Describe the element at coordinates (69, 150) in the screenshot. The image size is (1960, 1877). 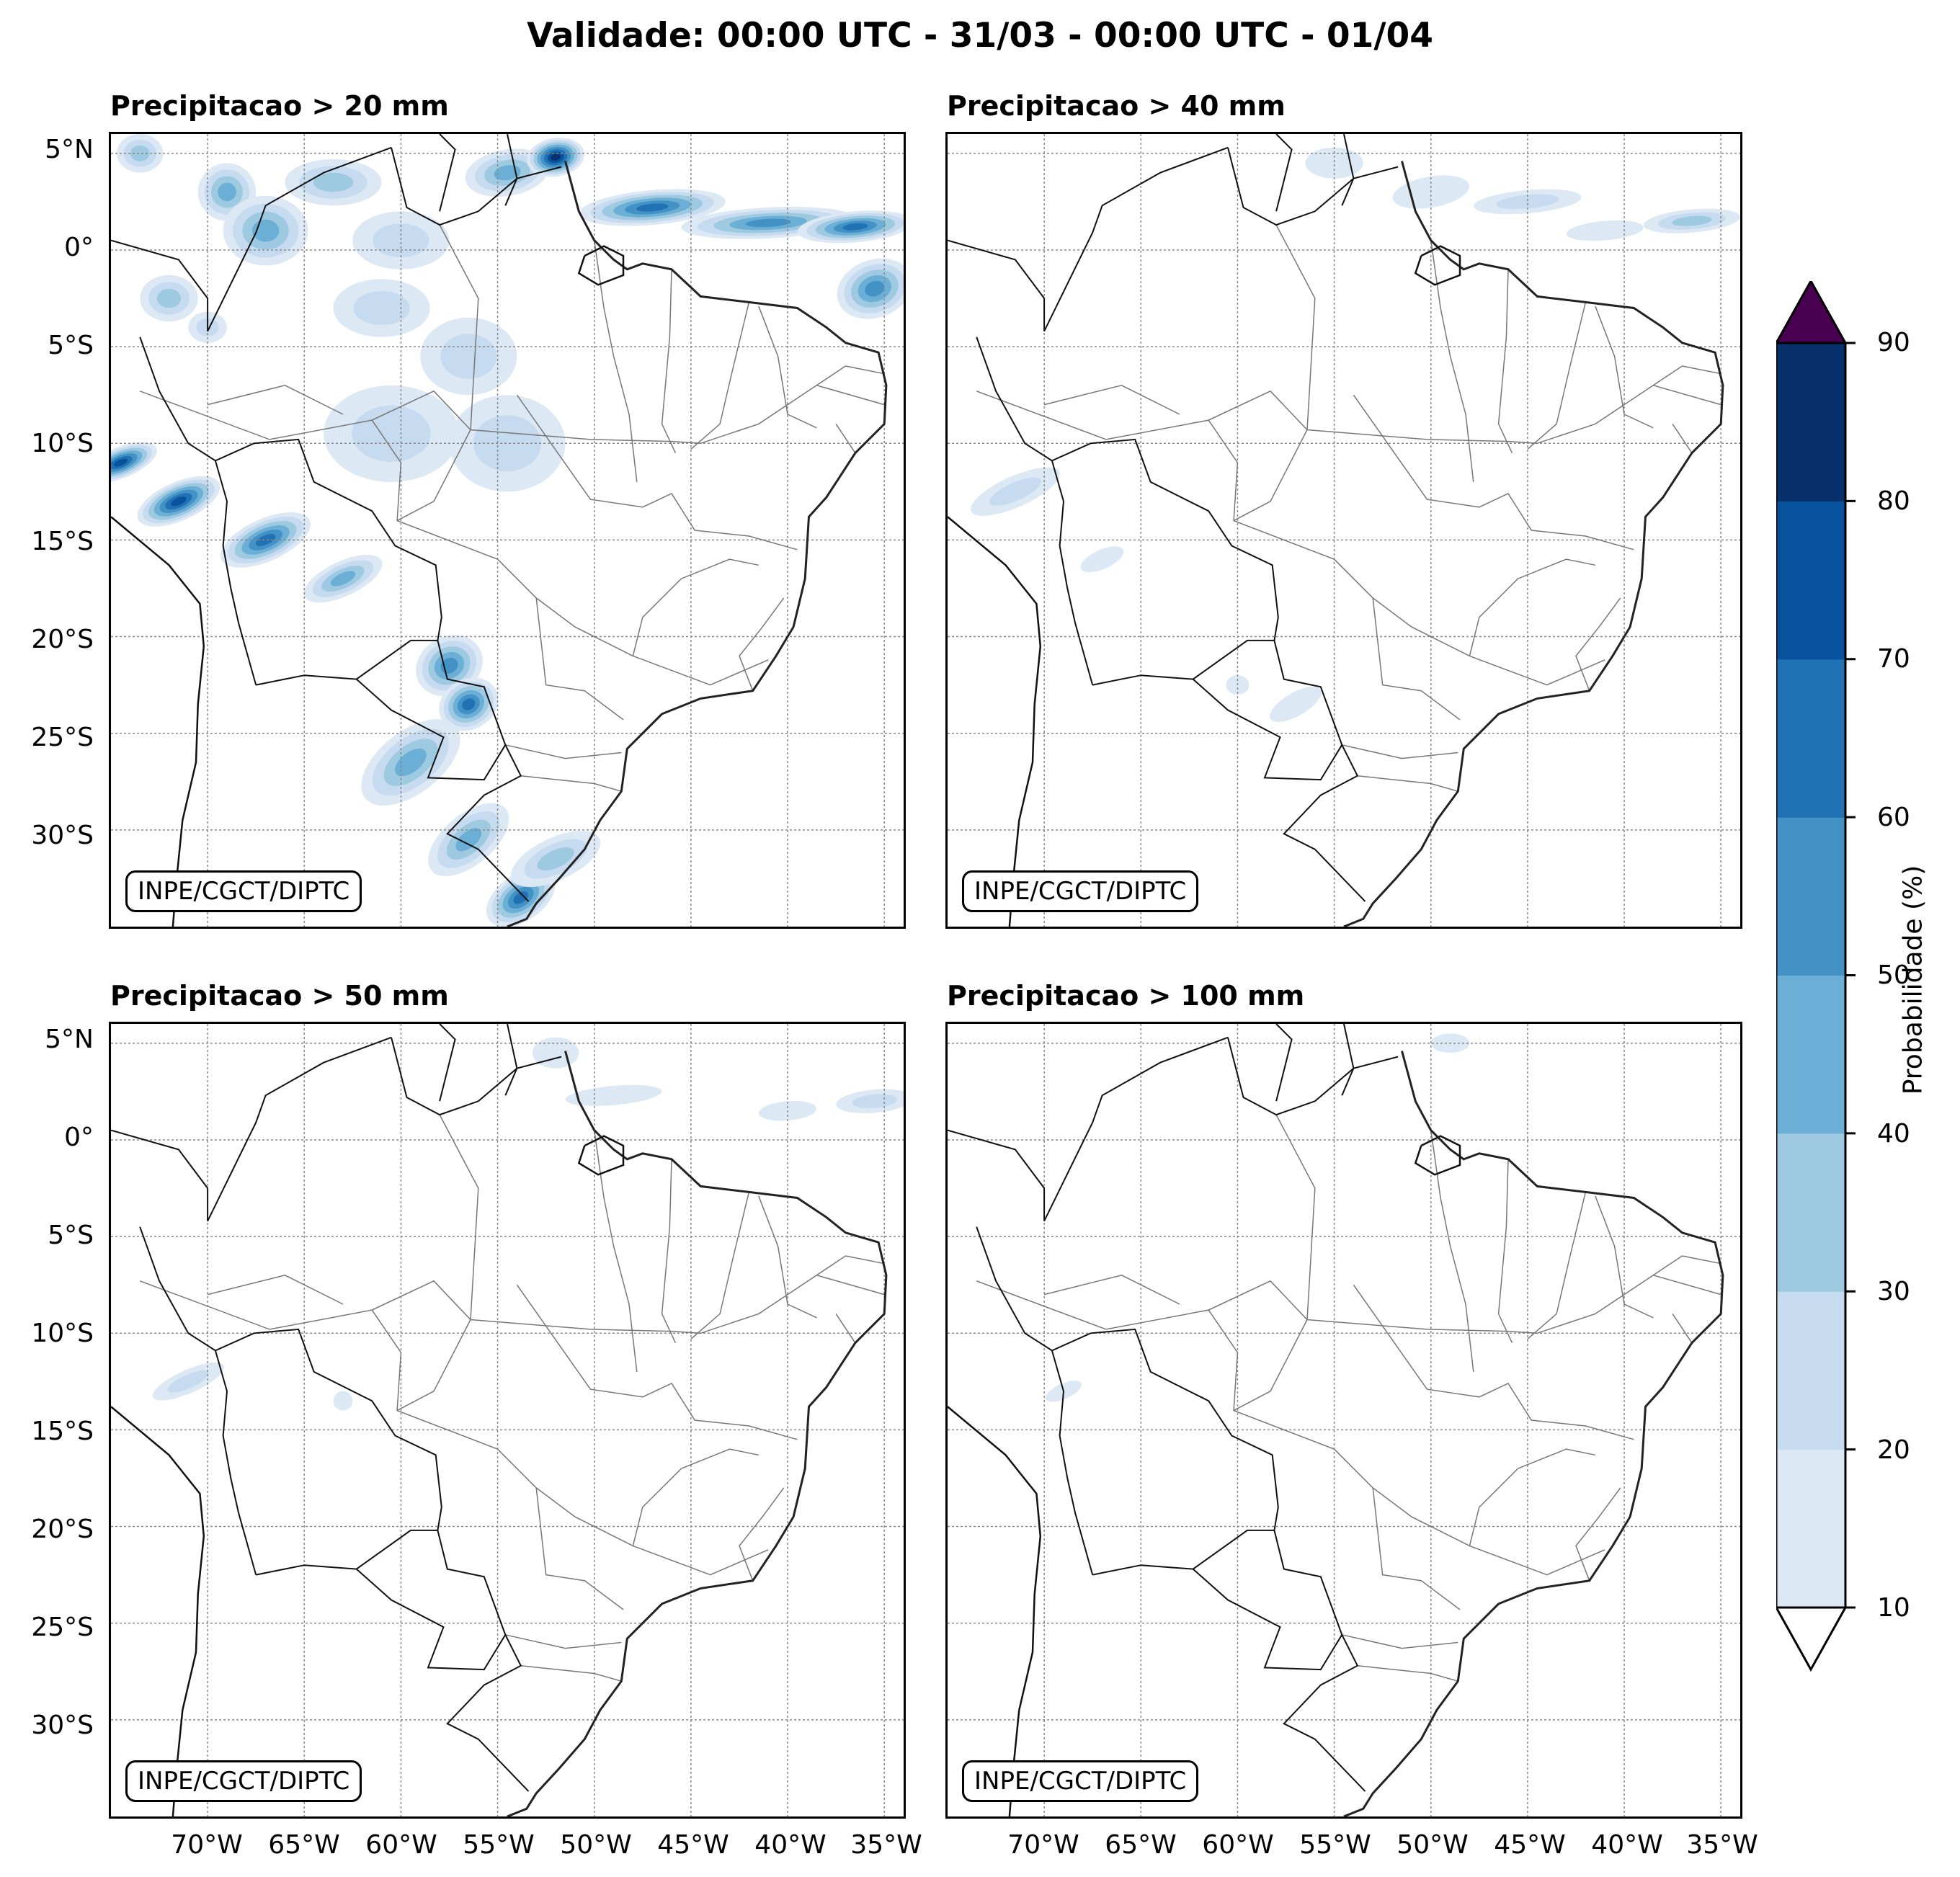
I see `lat-label: 5°N` at that location.